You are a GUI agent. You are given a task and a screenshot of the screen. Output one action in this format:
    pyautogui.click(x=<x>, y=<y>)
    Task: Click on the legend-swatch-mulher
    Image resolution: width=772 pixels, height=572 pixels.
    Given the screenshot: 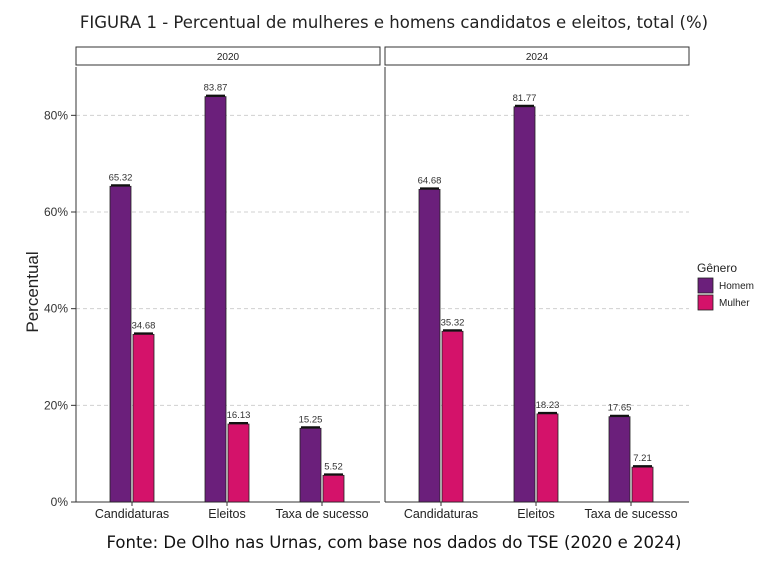 What is the action you would take?
    pyautogui.click(x=705, y=302)
    